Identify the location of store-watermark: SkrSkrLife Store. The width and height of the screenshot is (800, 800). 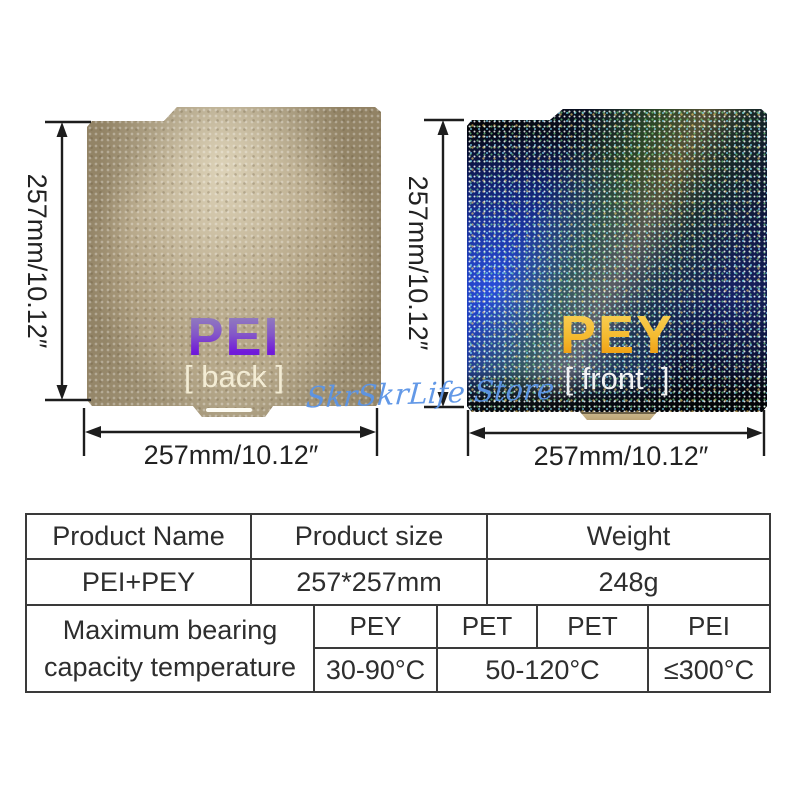
(430, 393).